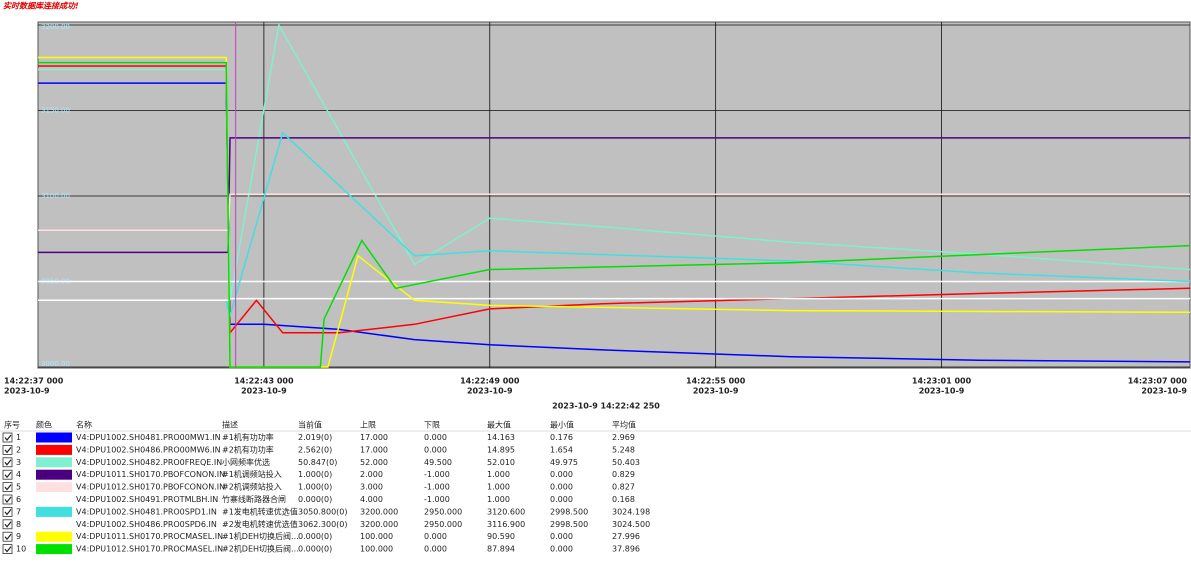 Image resolution: width=1191 pixels, height=566 pixels. What do you see at coordinates (18, 474) in the screenshot?
I see `table-cell: 4` at bounding box center [18, 474].